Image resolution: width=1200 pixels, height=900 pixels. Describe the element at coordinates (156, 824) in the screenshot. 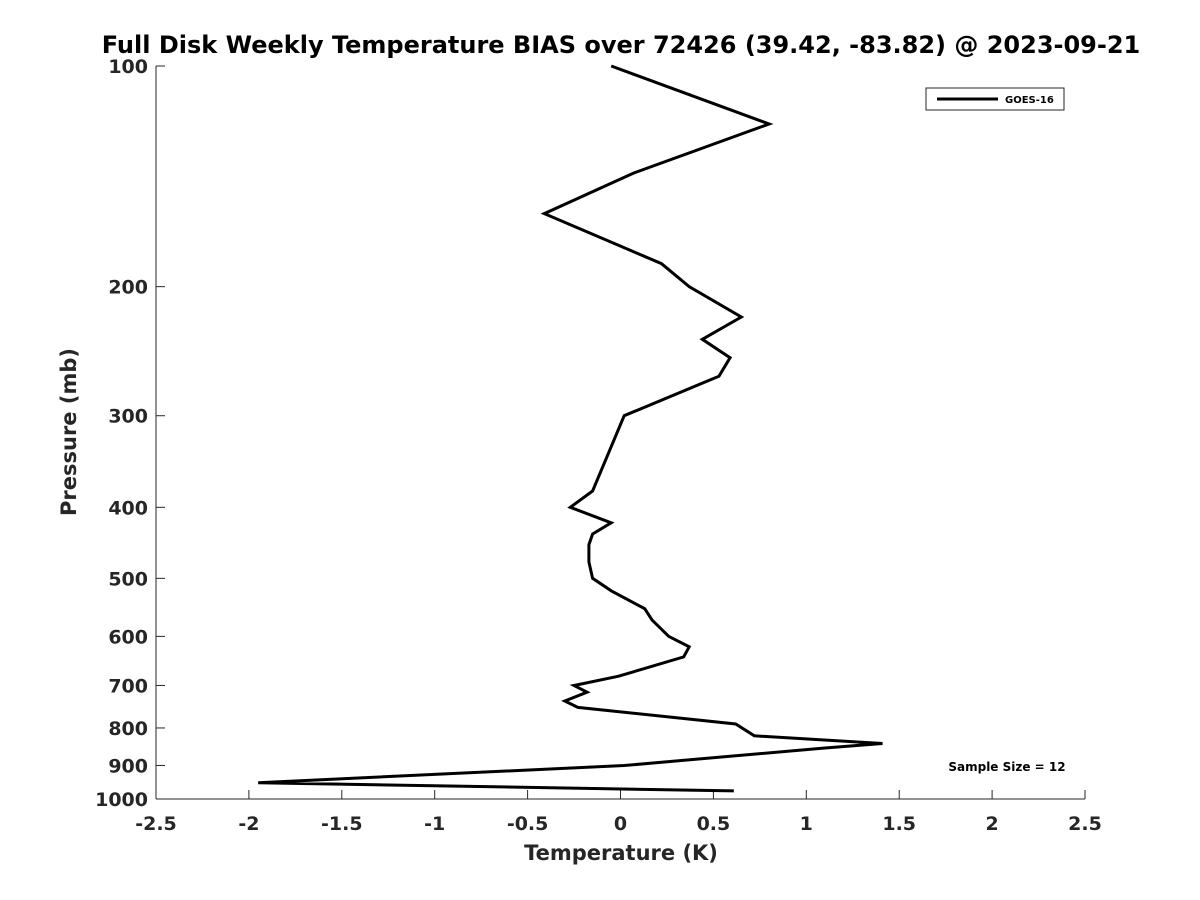

I see `x-tick-label: -2.5` at that location.